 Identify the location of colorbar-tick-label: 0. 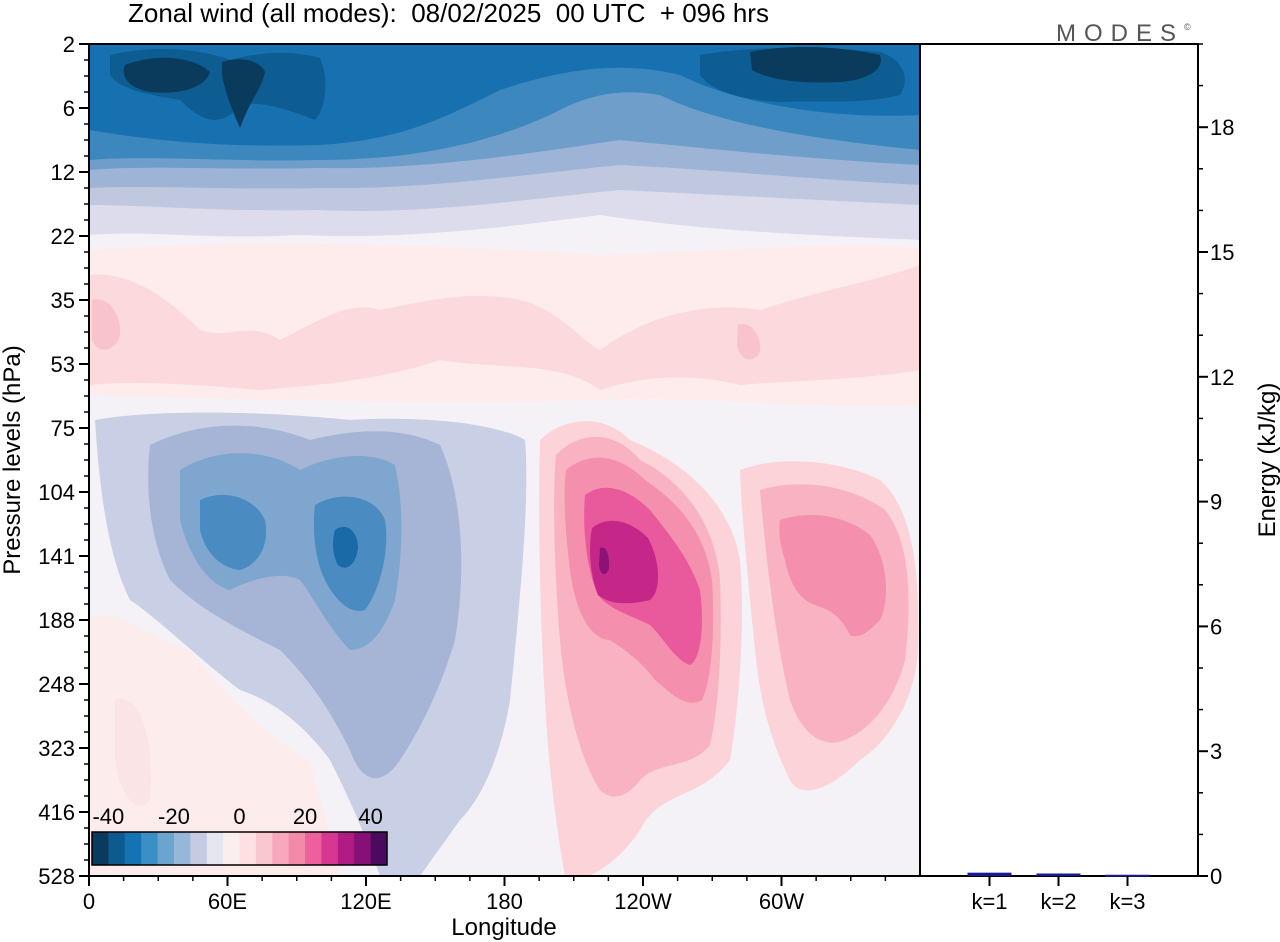
(239, 816).